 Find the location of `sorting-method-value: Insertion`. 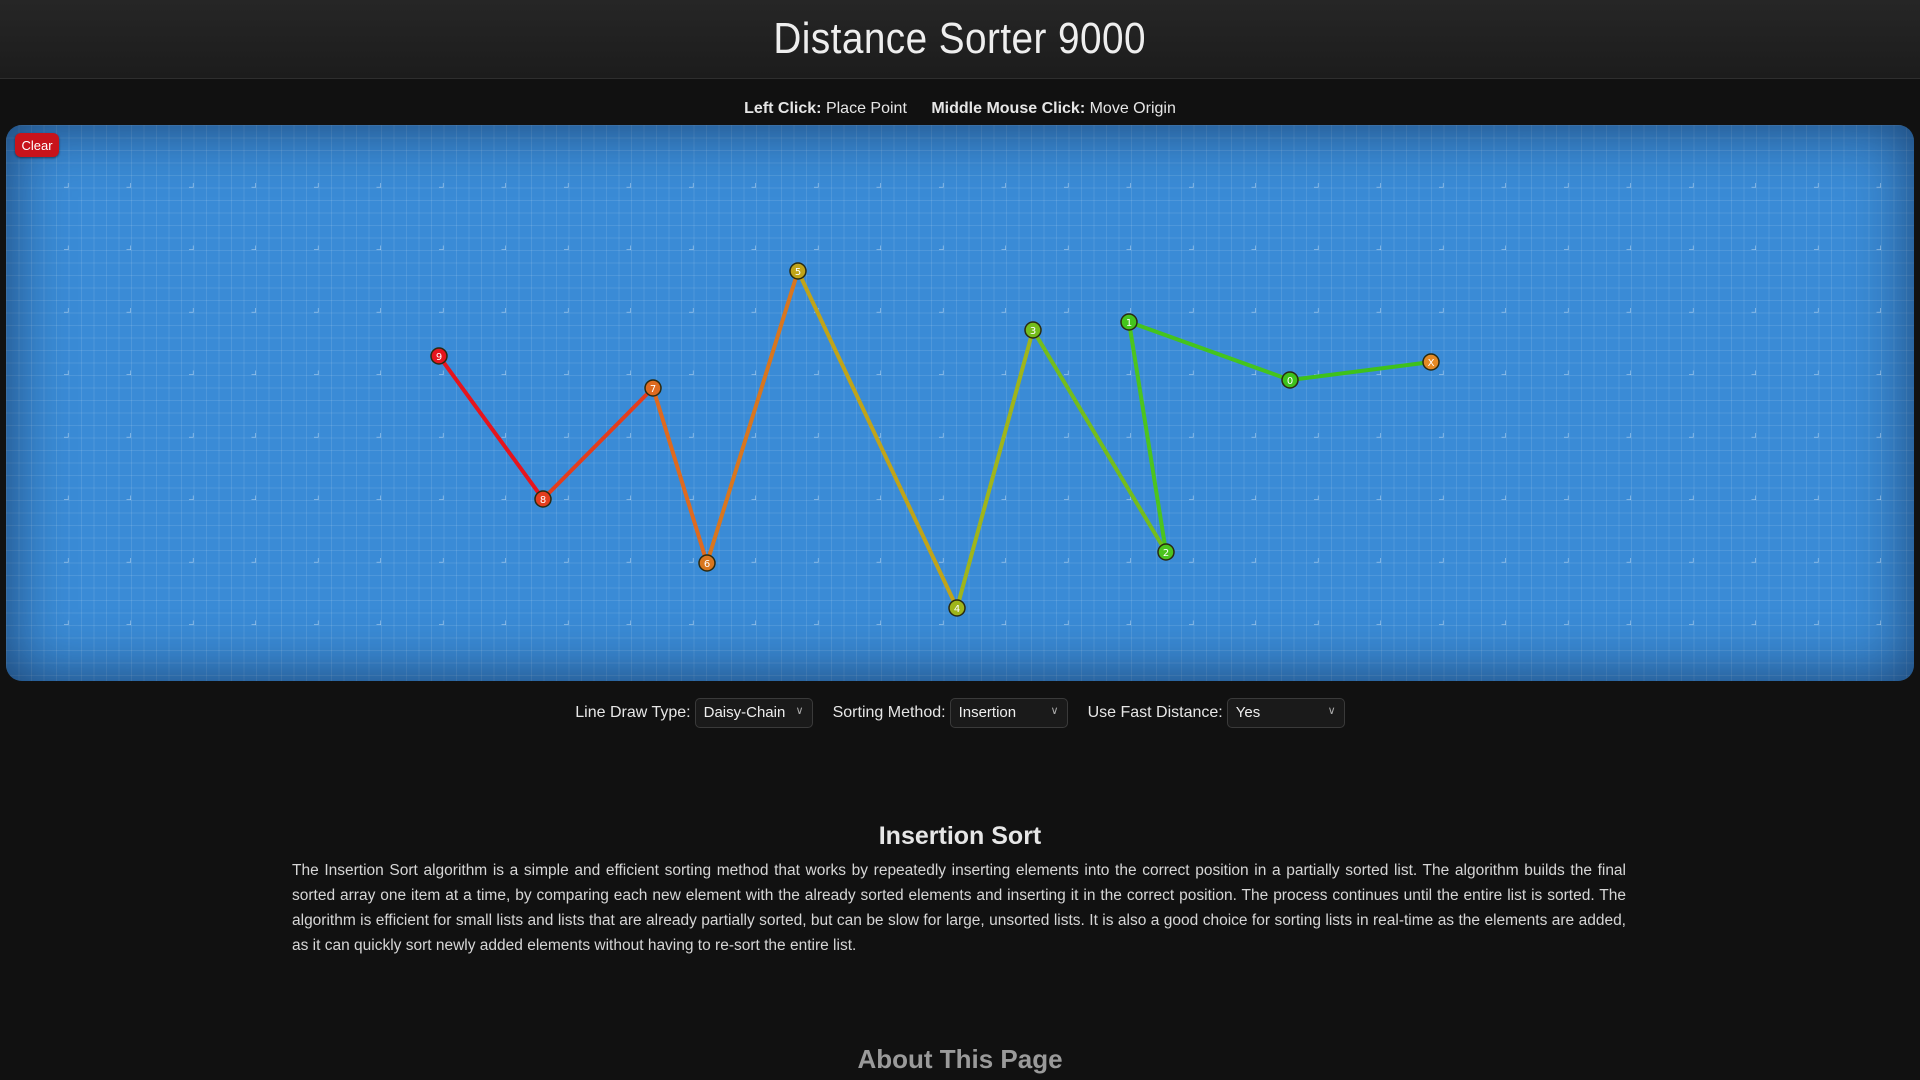

sorting-method-value: Insertion is located at coordinates (987, 712).